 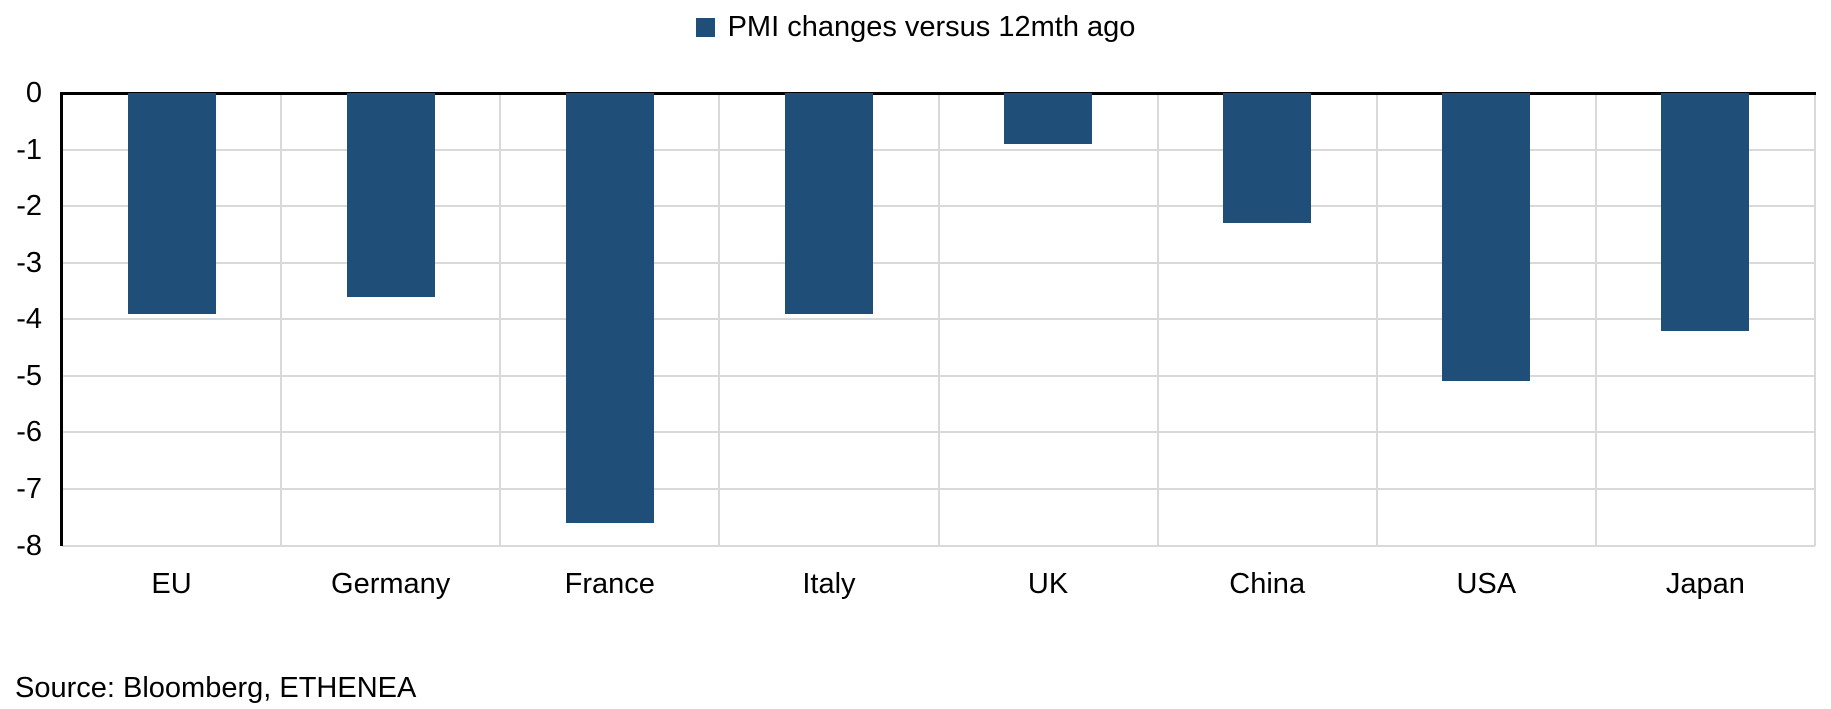 What do you see at coordinates (29, 262) in the screenshot?
I see `y-tick-label: -3` at bounding box center [29, 262].